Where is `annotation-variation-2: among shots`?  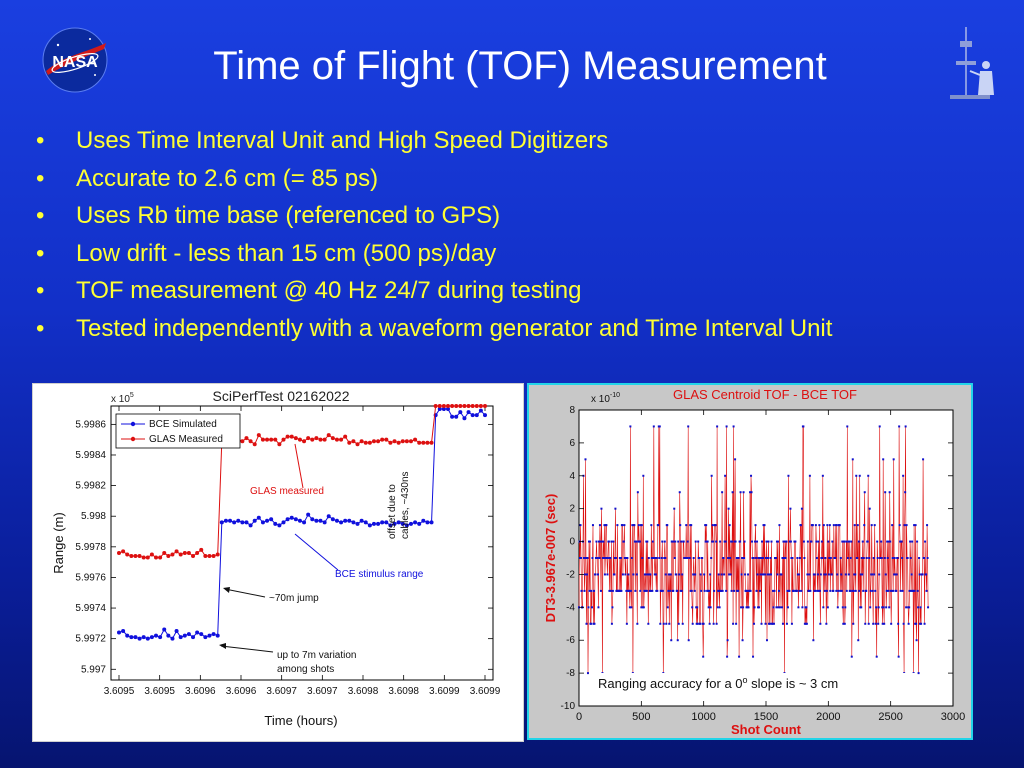 annotation-variation-2: among shots is located at coordinates (305, 669).